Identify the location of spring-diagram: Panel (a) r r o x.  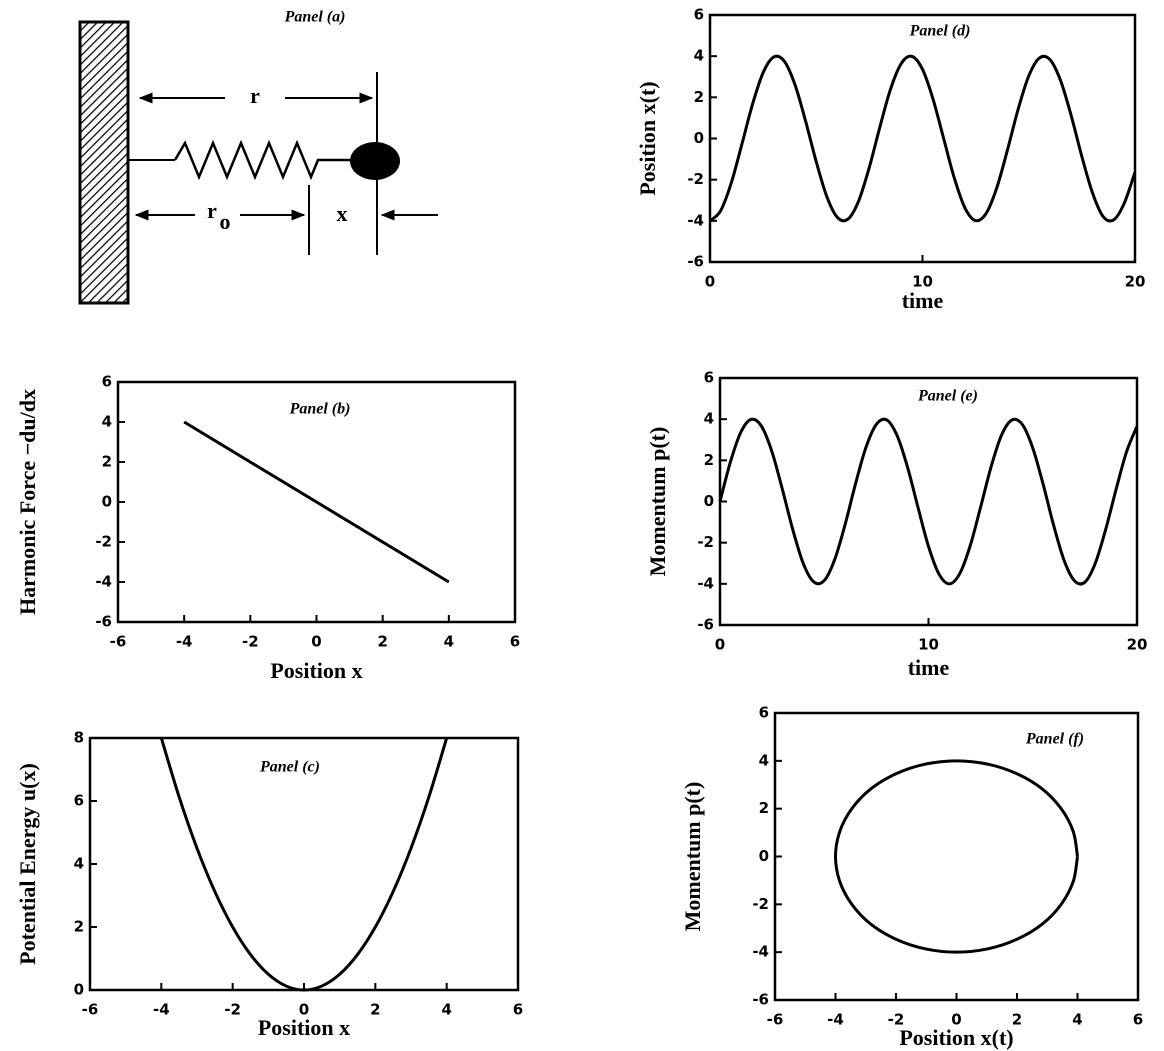
(258, 157).